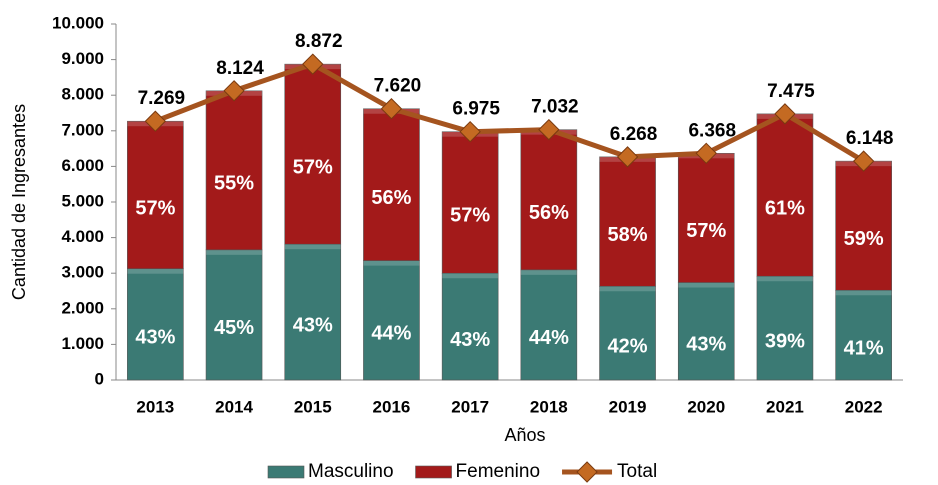  Describe the element at coordinates (476, 109) in the screenshot. I see `total-label: 6.975` at that location.